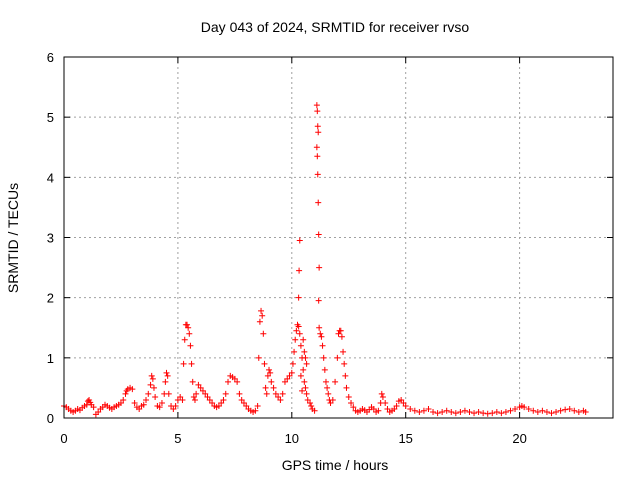  Describe the element at coordinates (405, 438) in the screenshot. I see `x-tick-label: 15` at that location.